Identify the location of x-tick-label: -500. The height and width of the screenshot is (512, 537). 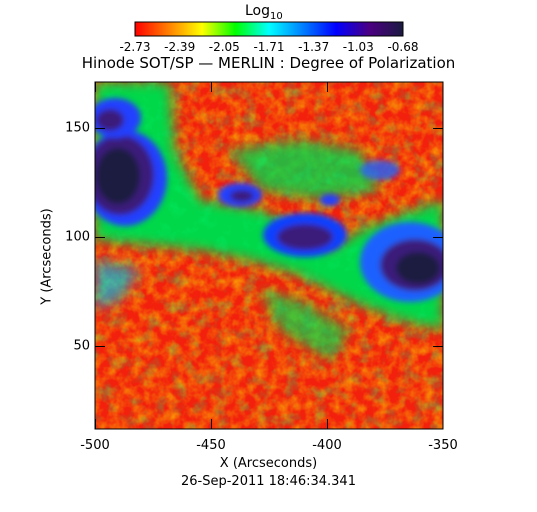
(95, 445).